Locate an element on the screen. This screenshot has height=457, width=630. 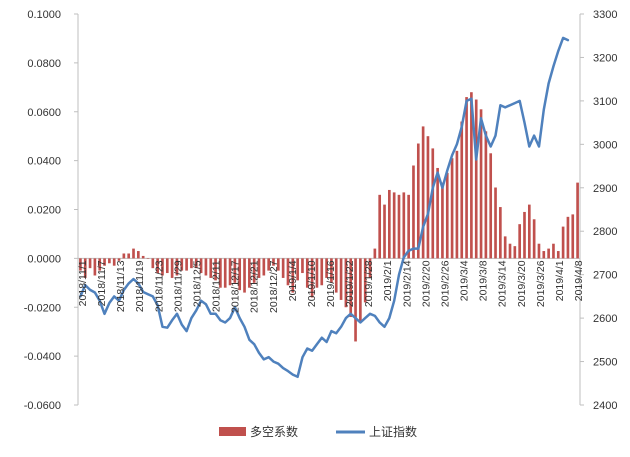
left-tick-label: 0.0800 is located at coordinates (44, 64).